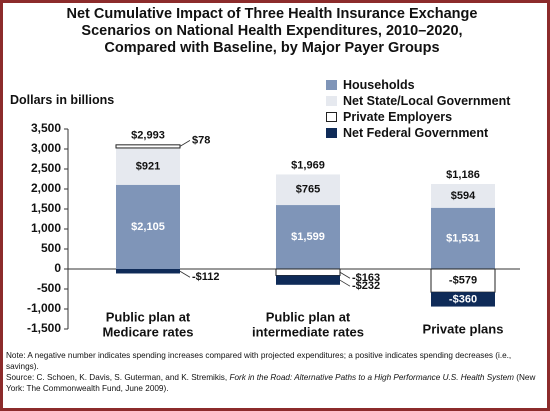 The image size is (550, 411). Describe the element at coordinates (148, 136) in the screenshot. I see `total-label: $2,993` at that location.